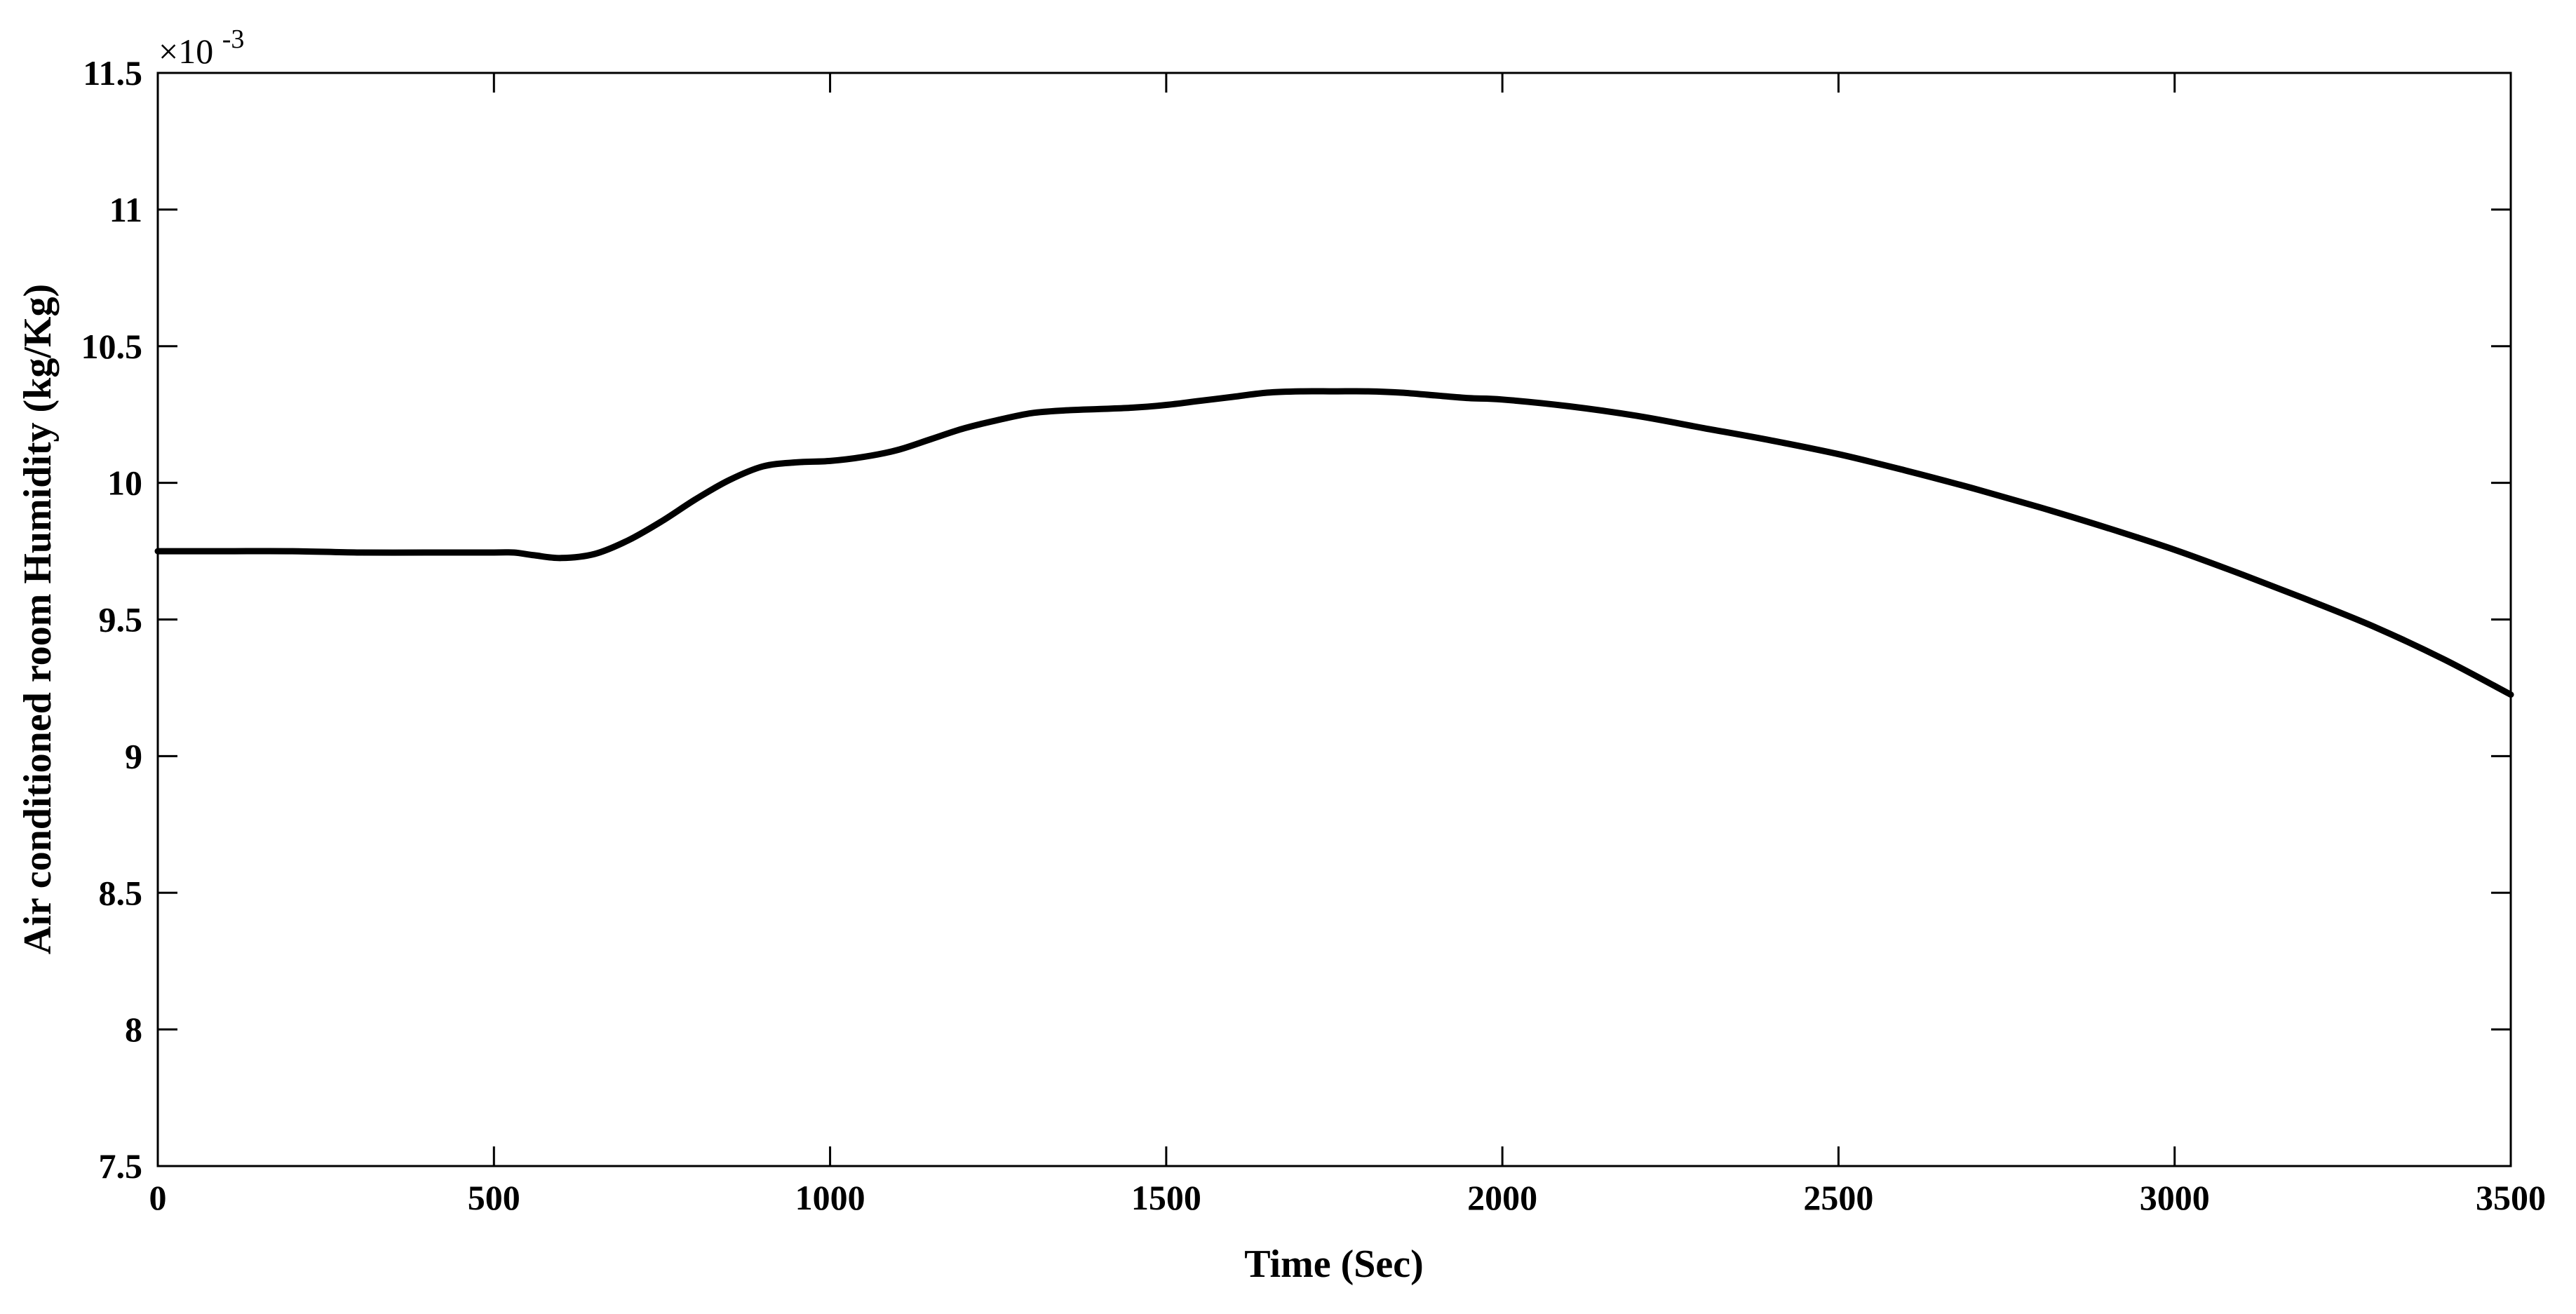 The width and height of the screenshot is (2576, 1314). I want to click on x-tick-label: 3500, so click(2511, 1197).